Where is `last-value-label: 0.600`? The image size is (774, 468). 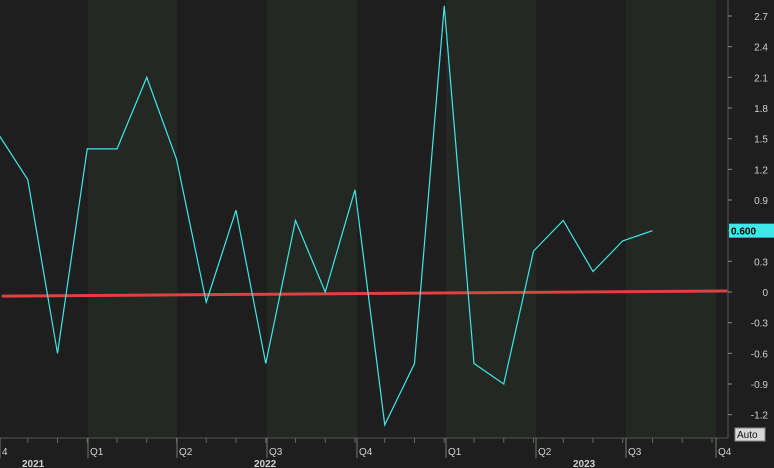 last-value-label: 0.600 is located at coordinates (743, 232).